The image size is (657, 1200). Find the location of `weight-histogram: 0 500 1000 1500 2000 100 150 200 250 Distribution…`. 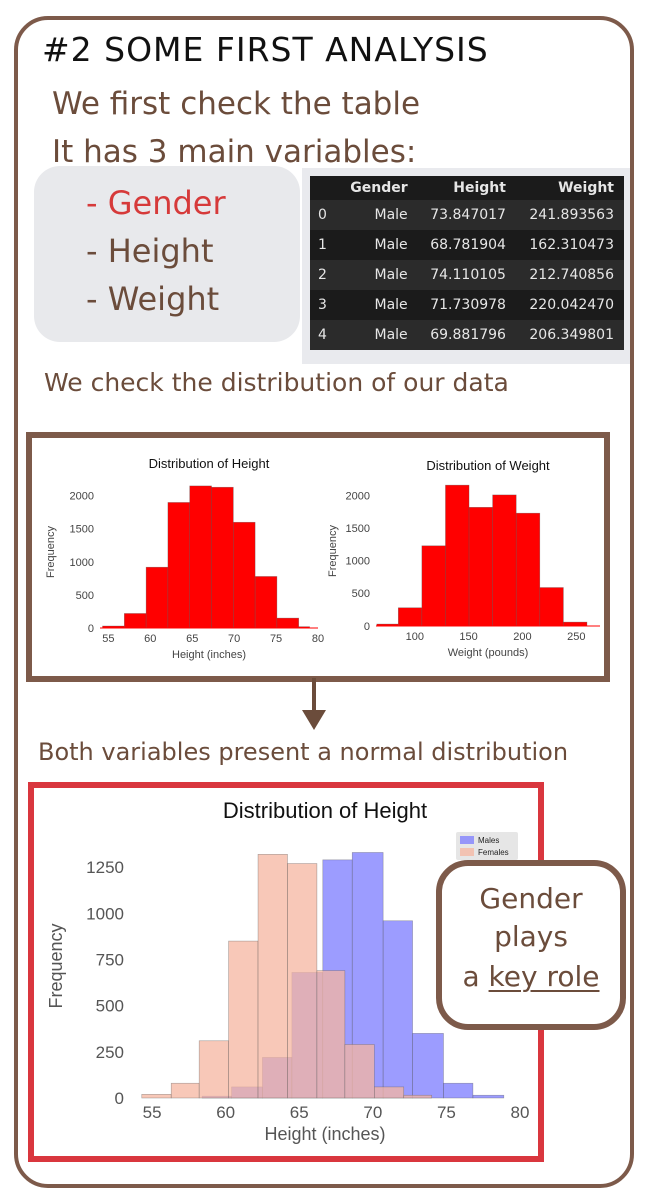

weight-histogram: 0 500 1000 1500 2000 100 150 200 250 Distribution… is located at coordinates (463, 558).